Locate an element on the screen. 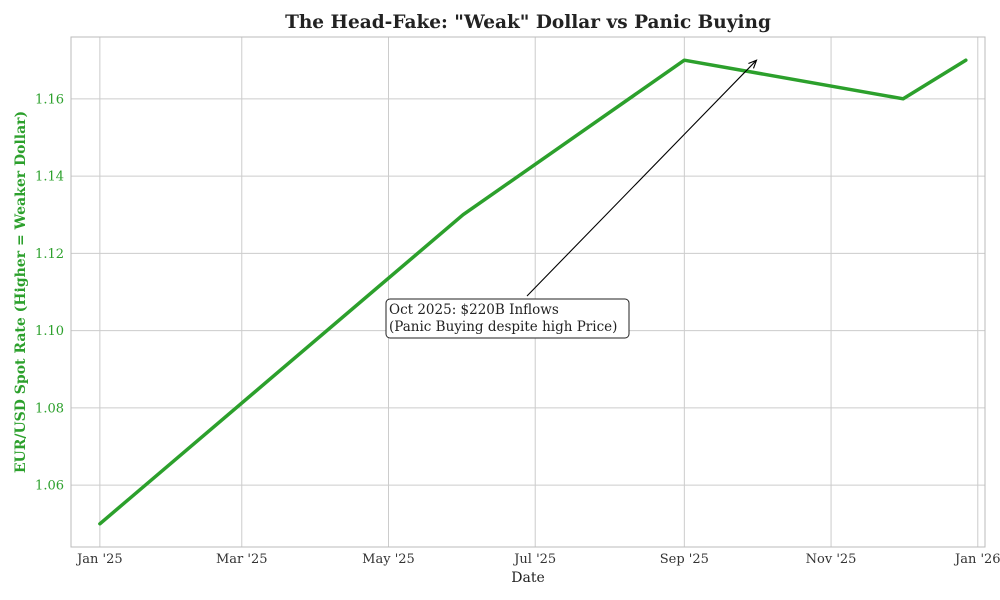 The image size is (1000, 600). annotation-text: (Panic Buying despite high Price) is located at coordinates (503, 327).